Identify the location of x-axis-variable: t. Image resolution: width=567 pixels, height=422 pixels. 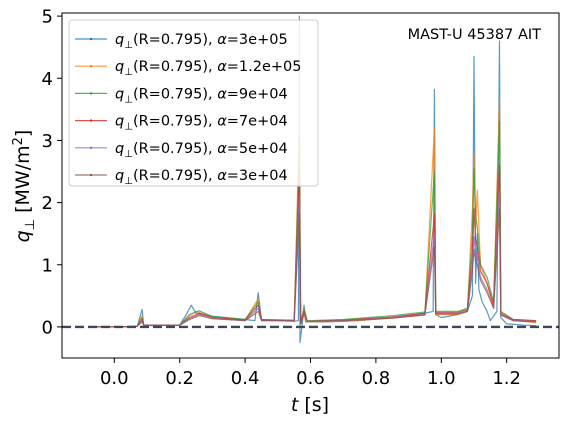
(295, 405).